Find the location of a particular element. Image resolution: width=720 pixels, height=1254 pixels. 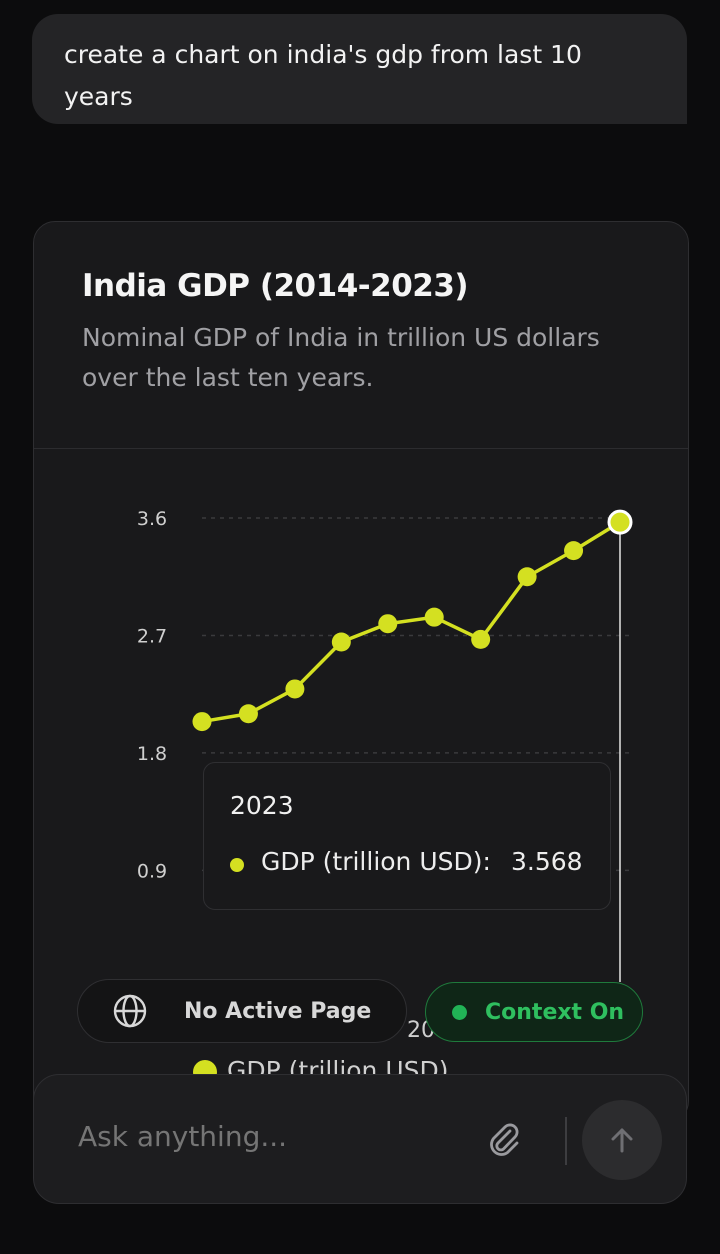

chart-legend: GDP (trillion USD) is located at coordinates (321, 1066).